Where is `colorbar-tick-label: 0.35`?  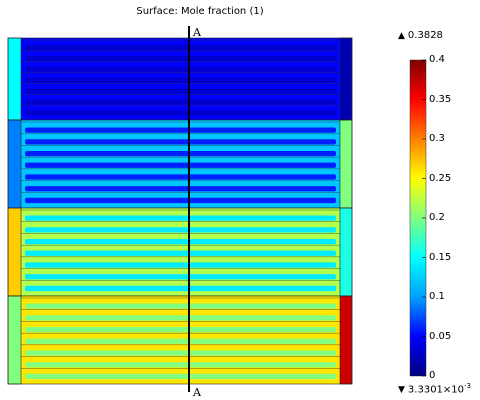 colorbar-tick-label: 0.35 is located at coordinates (440, 99).